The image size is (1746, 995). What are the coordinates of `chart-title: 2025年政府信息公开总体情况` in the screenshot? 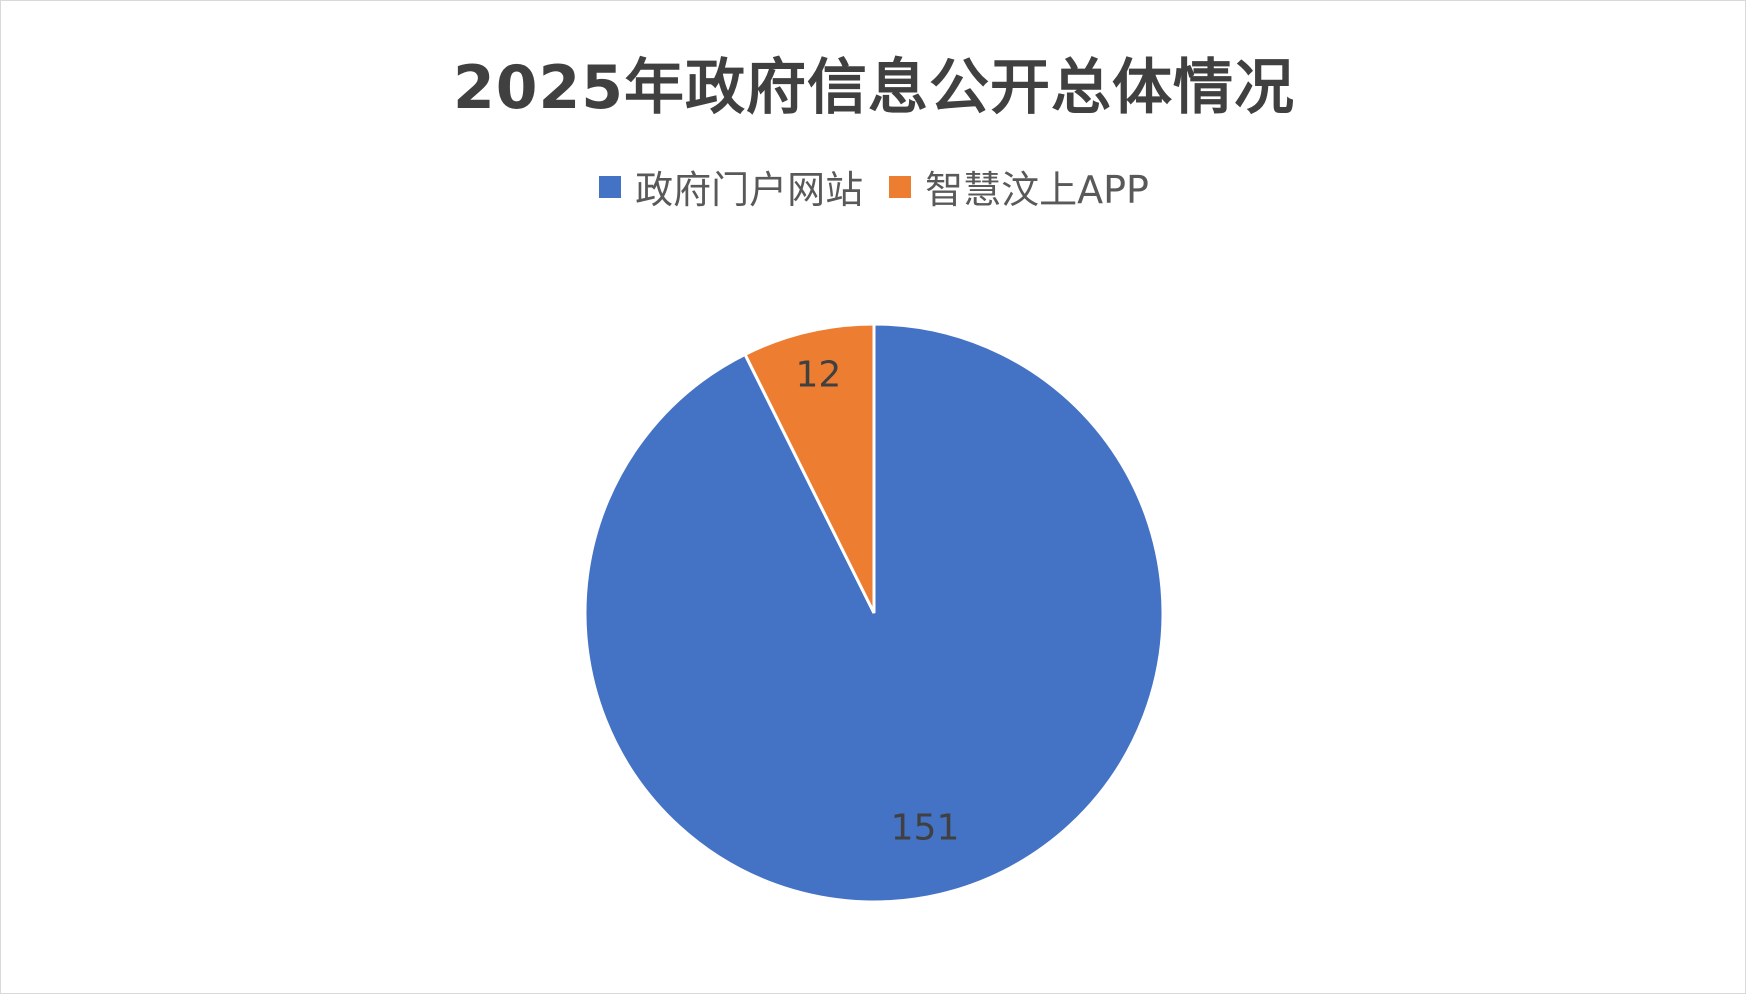 It's located at (874, 88).